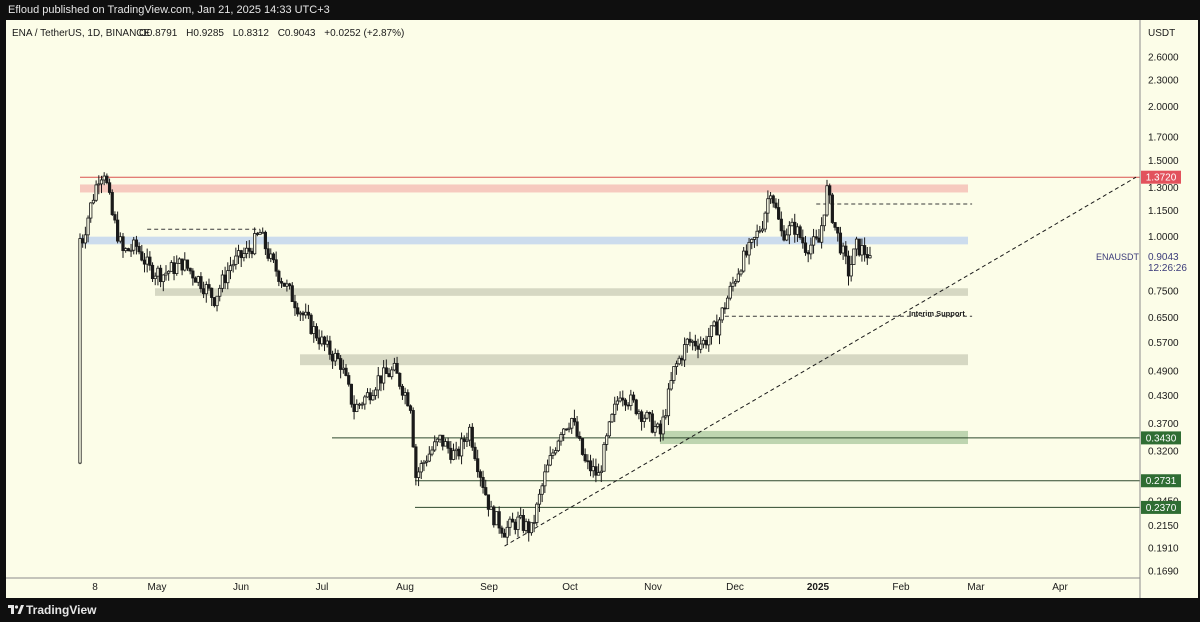 The width and height of the screenshot is (1200, 622). Describe the element at coordinates (1163, 237) in the screenshot. I see `price-tick-label: 1.0000` at that location.